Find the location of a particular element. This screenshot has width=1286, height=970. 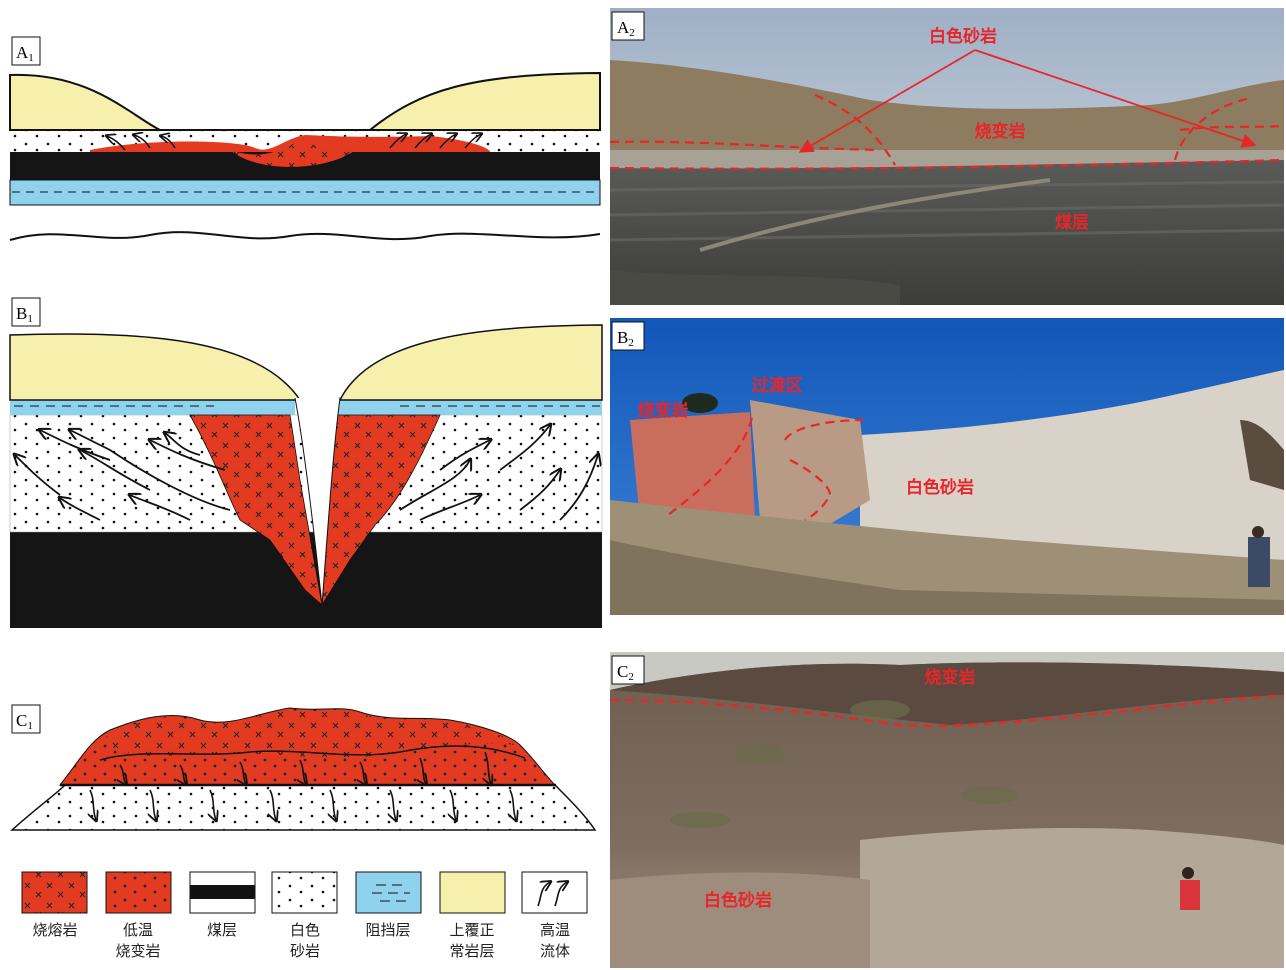

panel-label: B1 is located at coordinates (24, 314).